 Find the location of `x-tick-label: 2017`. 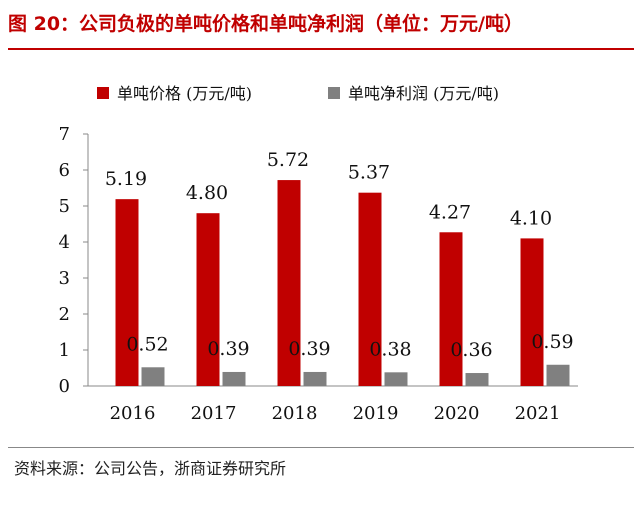

x-tick-label: 2017 is located at coordinates (214, 413).